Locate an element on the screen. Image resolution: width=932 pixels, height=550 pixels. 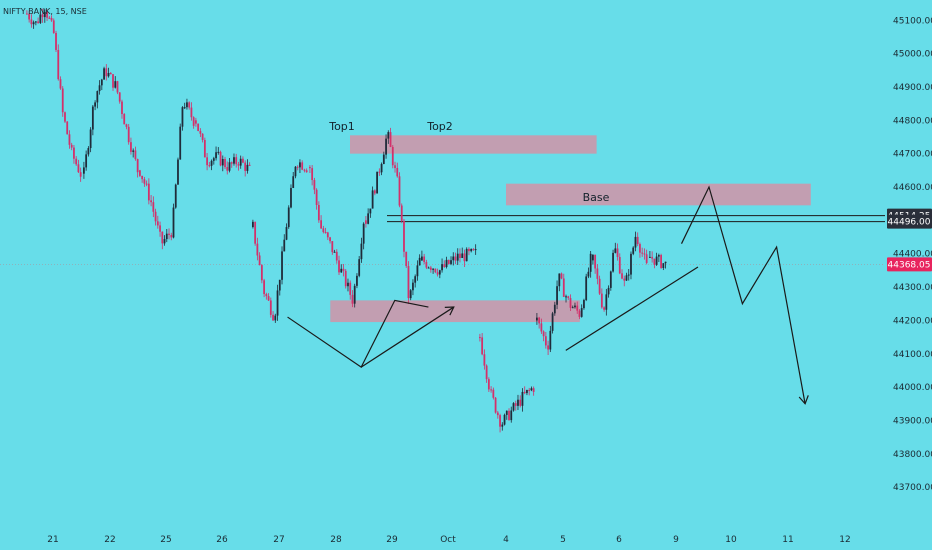
trendline-projection is located at coordinates (743, 294).